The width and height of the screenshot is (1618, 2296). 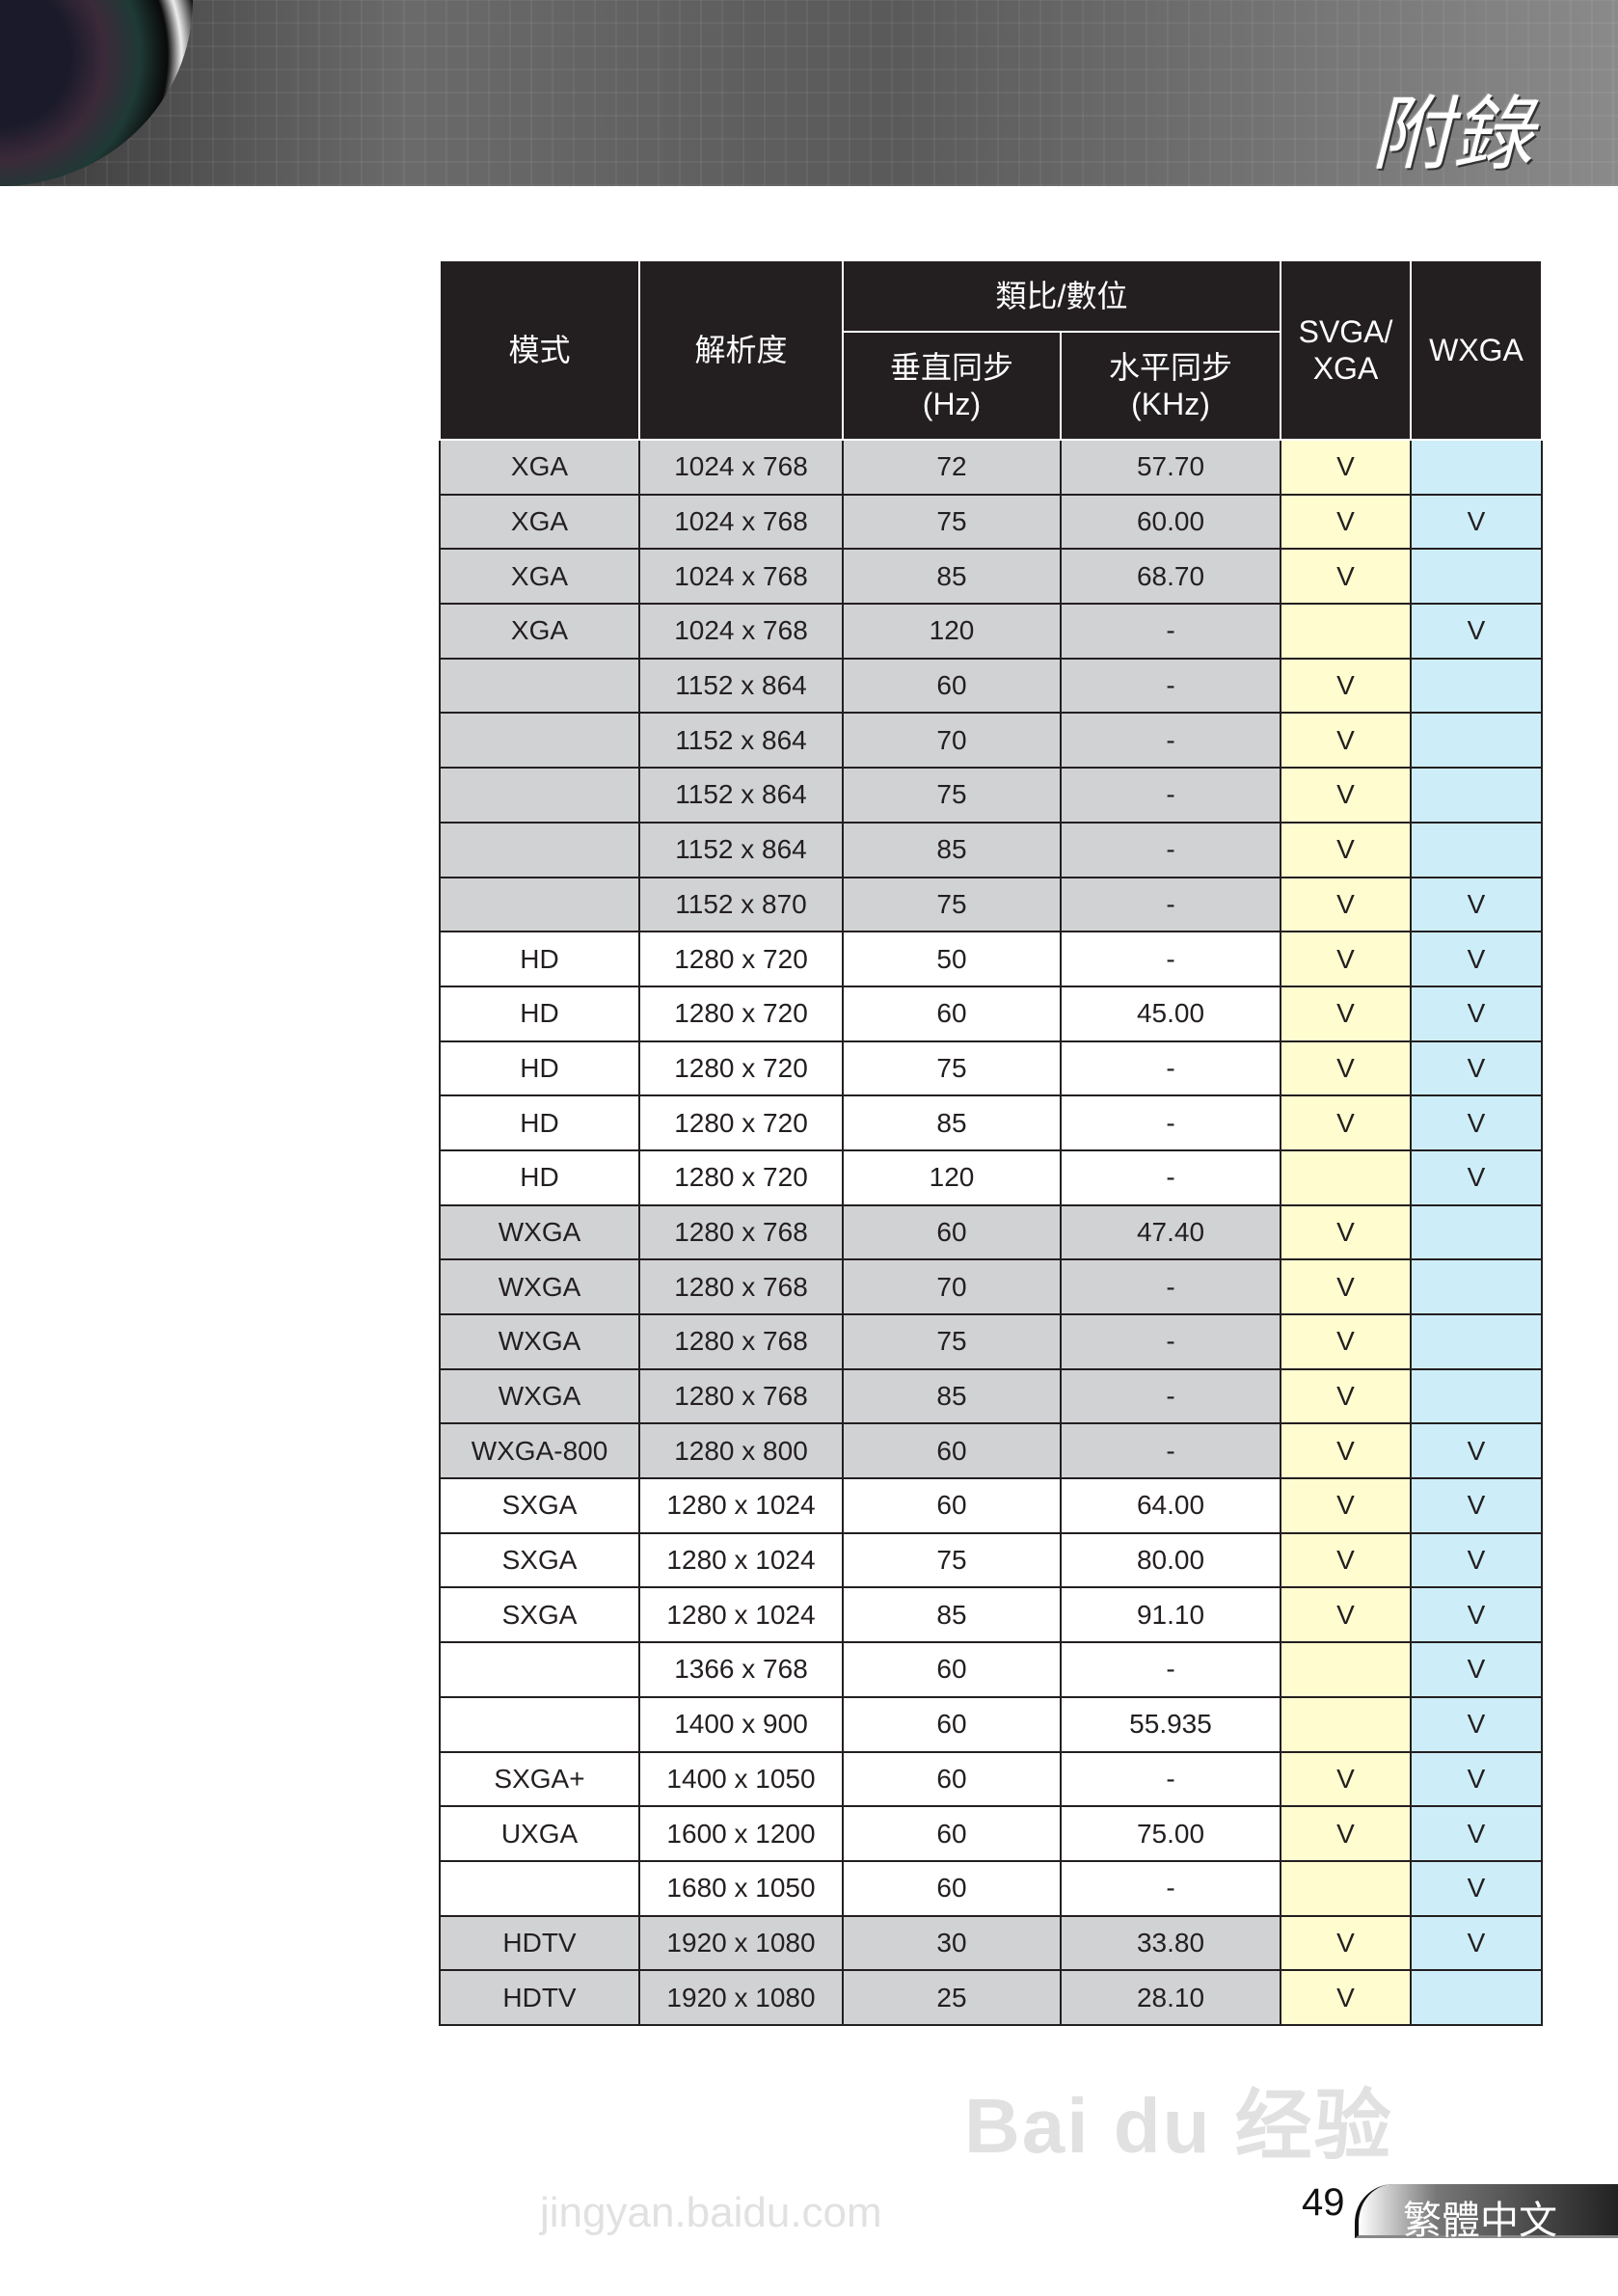 What do you see at coordinates (952, 959) in the screenshot?
I see `cell-vsync: 50` at bounding box center [952, 959].